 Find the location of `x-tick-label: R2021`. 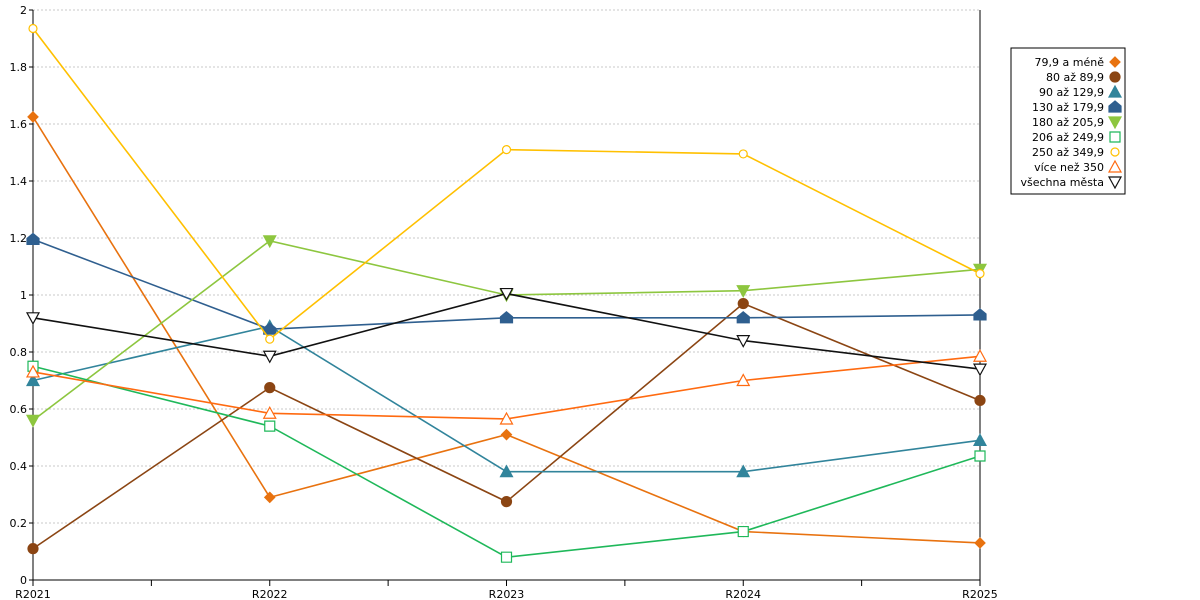

x-tick-label: R2021 is located at coordinates (33, 594).